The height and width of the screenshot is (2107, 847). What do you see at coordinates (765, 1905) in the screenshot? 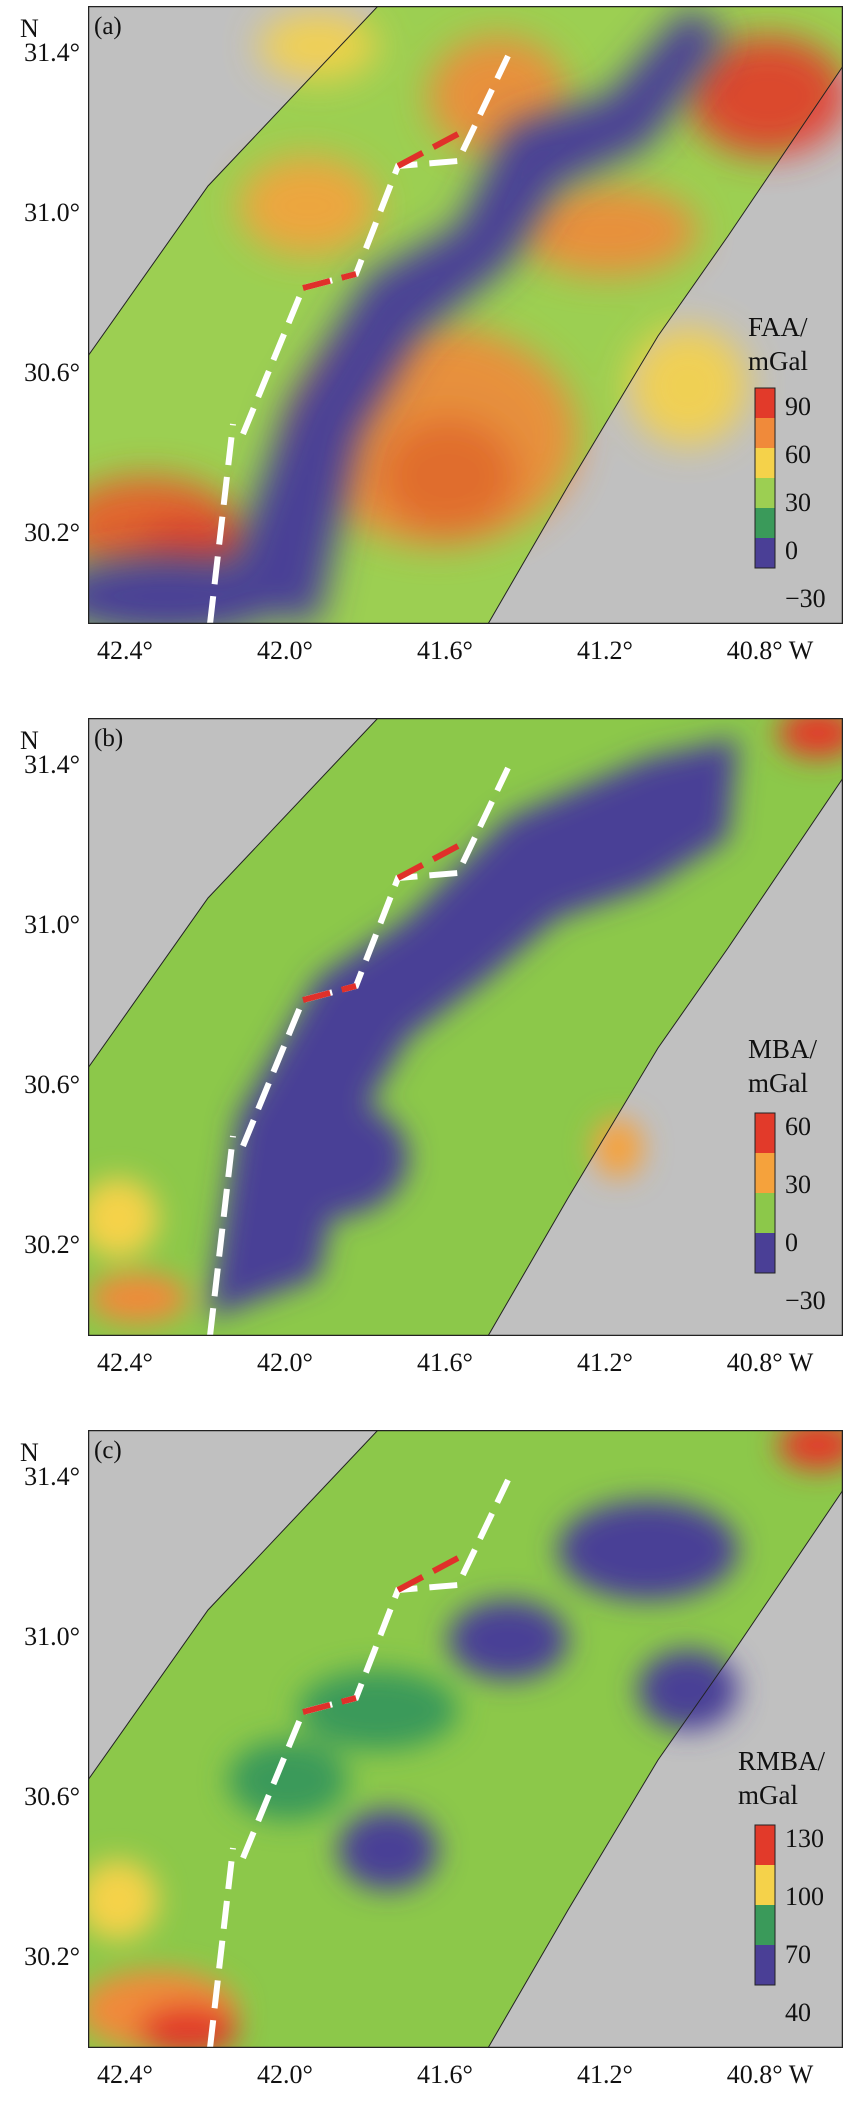
I see `rmba-colorbar` at bounding box center [765, 1905].